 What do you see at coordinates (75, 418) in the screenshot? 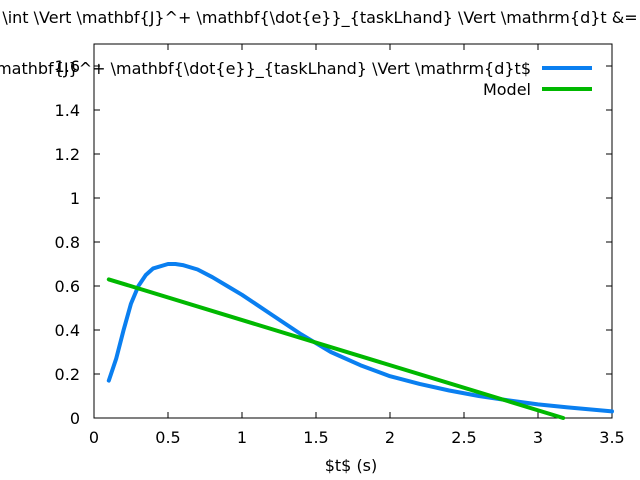
I see `y-tick-label: 0` at bounding box center [75, 418].